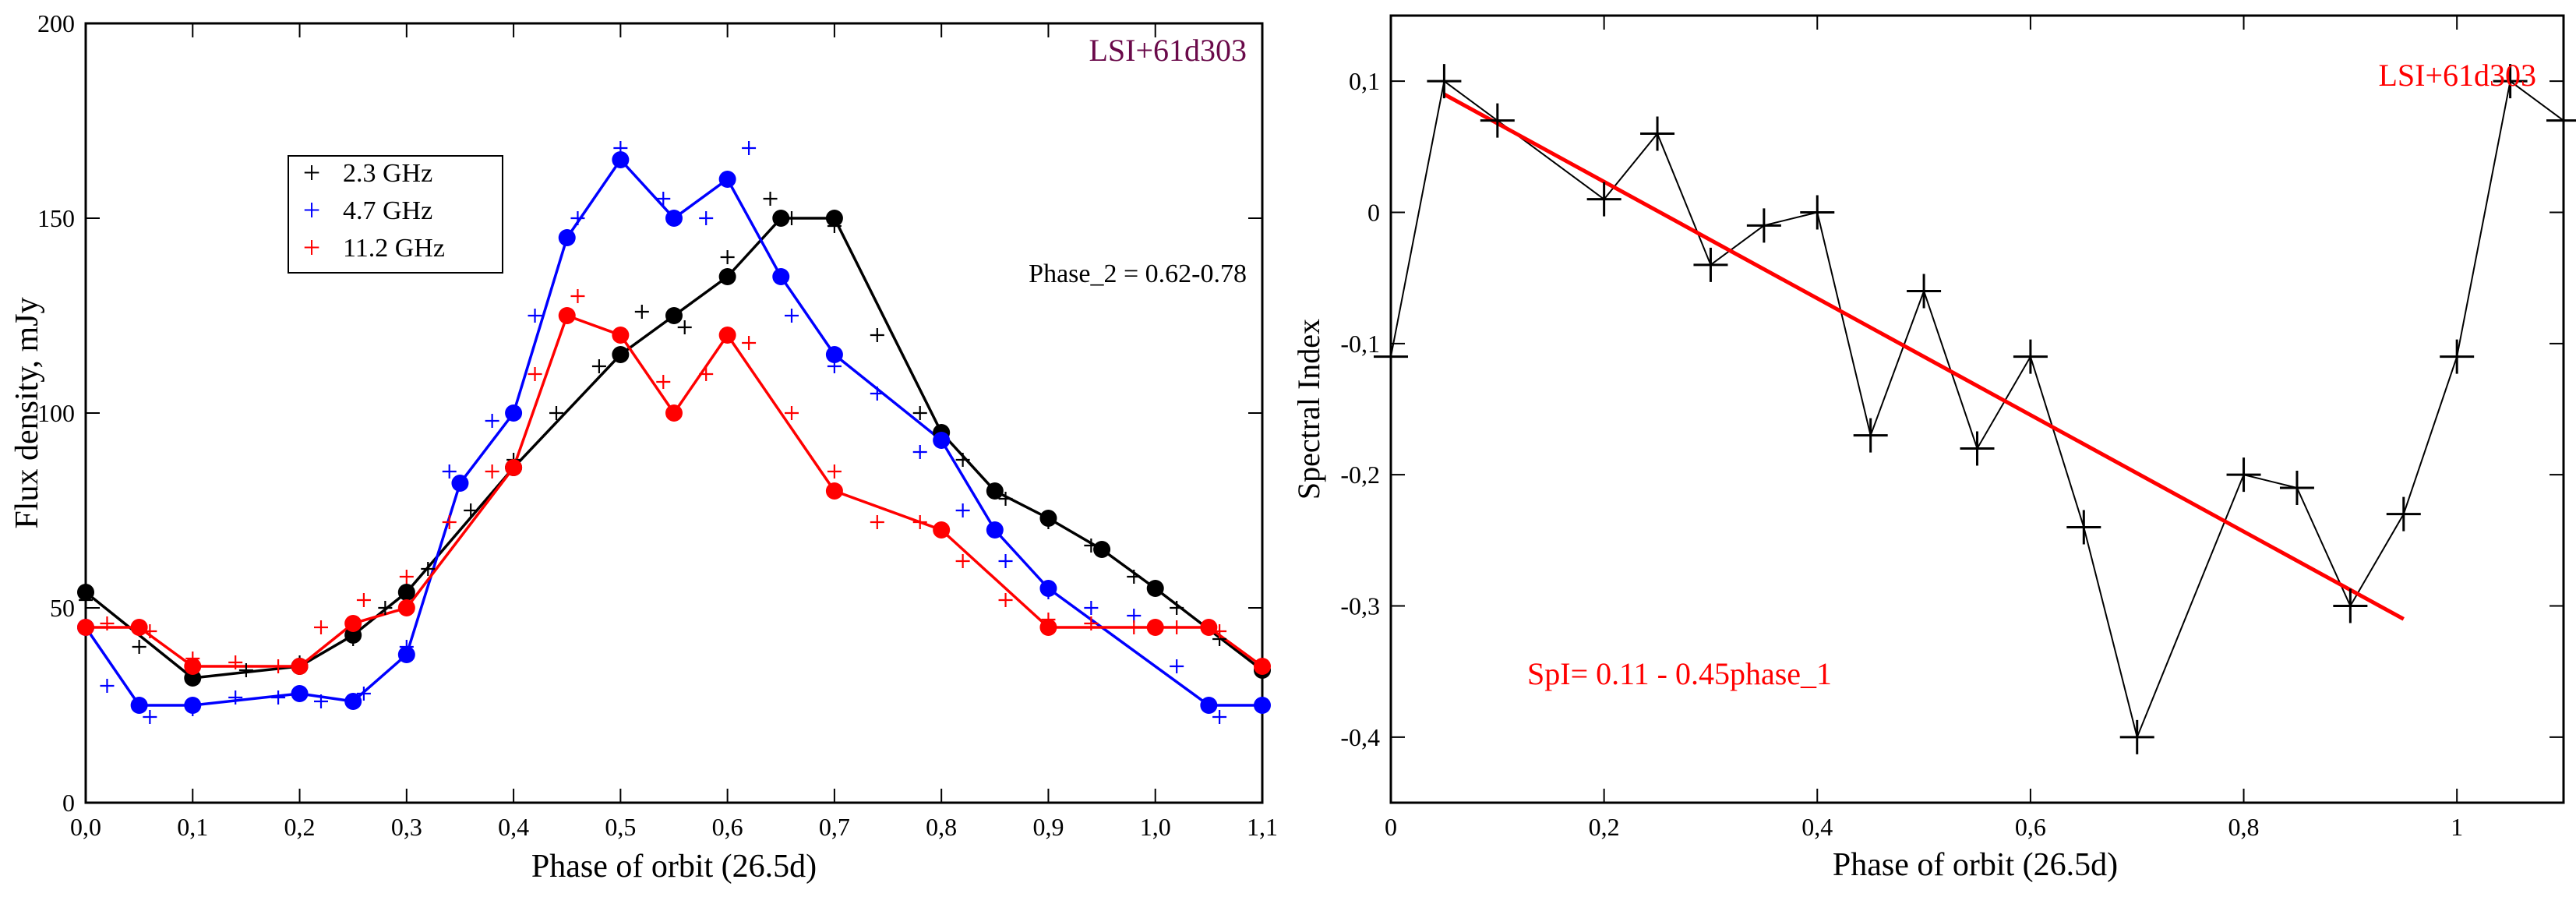 The height and width of the screenshot is (897, 2576). I want to click on legend-label-2-3ghz: 2.3 GHz, so click(387, 173).